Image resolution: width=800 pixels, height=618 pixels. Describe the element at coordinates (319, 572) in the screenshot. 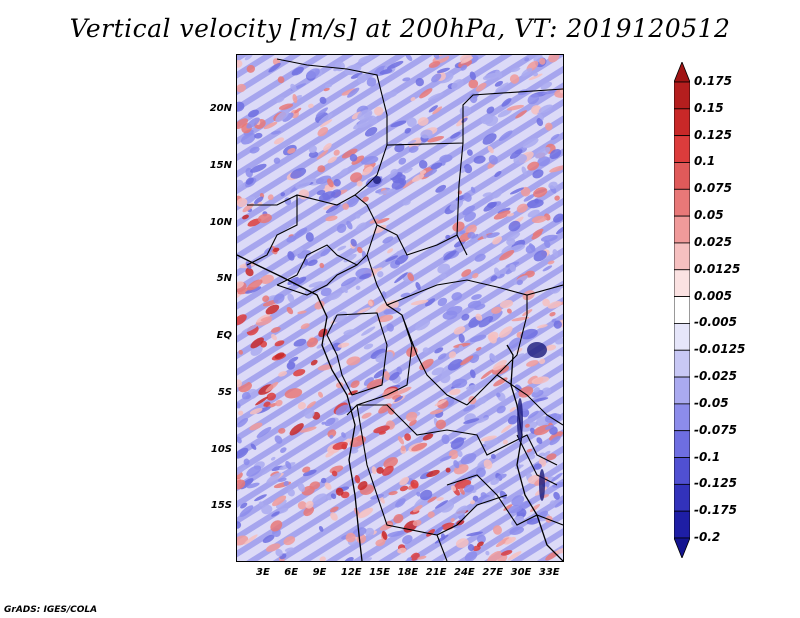

I see `lon-tick-label: 9E` at that location.